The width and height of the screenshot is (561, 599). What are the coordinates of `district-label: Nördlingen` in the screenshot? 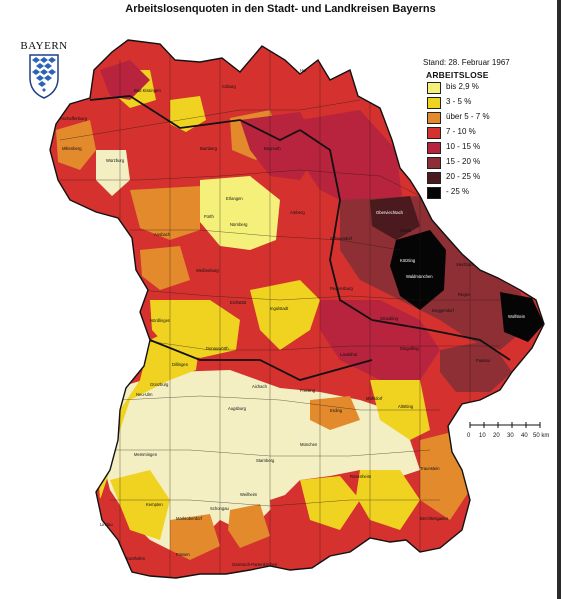 It's located at (160, 320).